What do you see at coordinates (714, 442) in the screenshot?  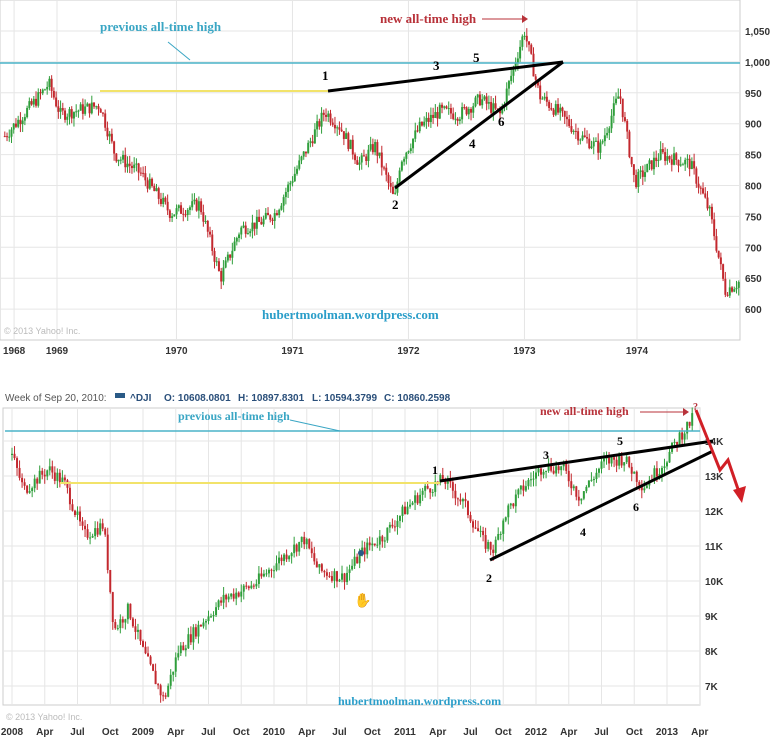 I see `y-tick-label: 14K` at bounding box center [714, 442].